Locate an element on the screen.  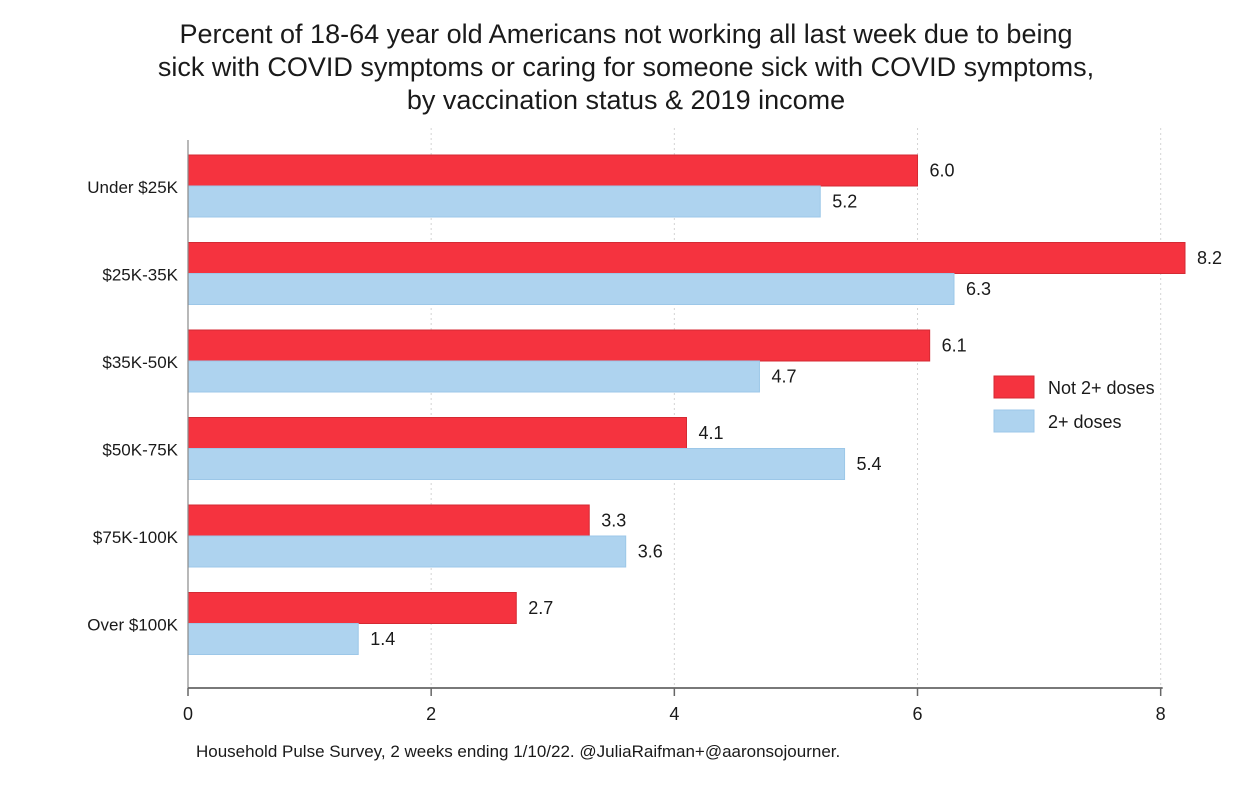
value-label: 4.7 is located at coordinates (783, 377).